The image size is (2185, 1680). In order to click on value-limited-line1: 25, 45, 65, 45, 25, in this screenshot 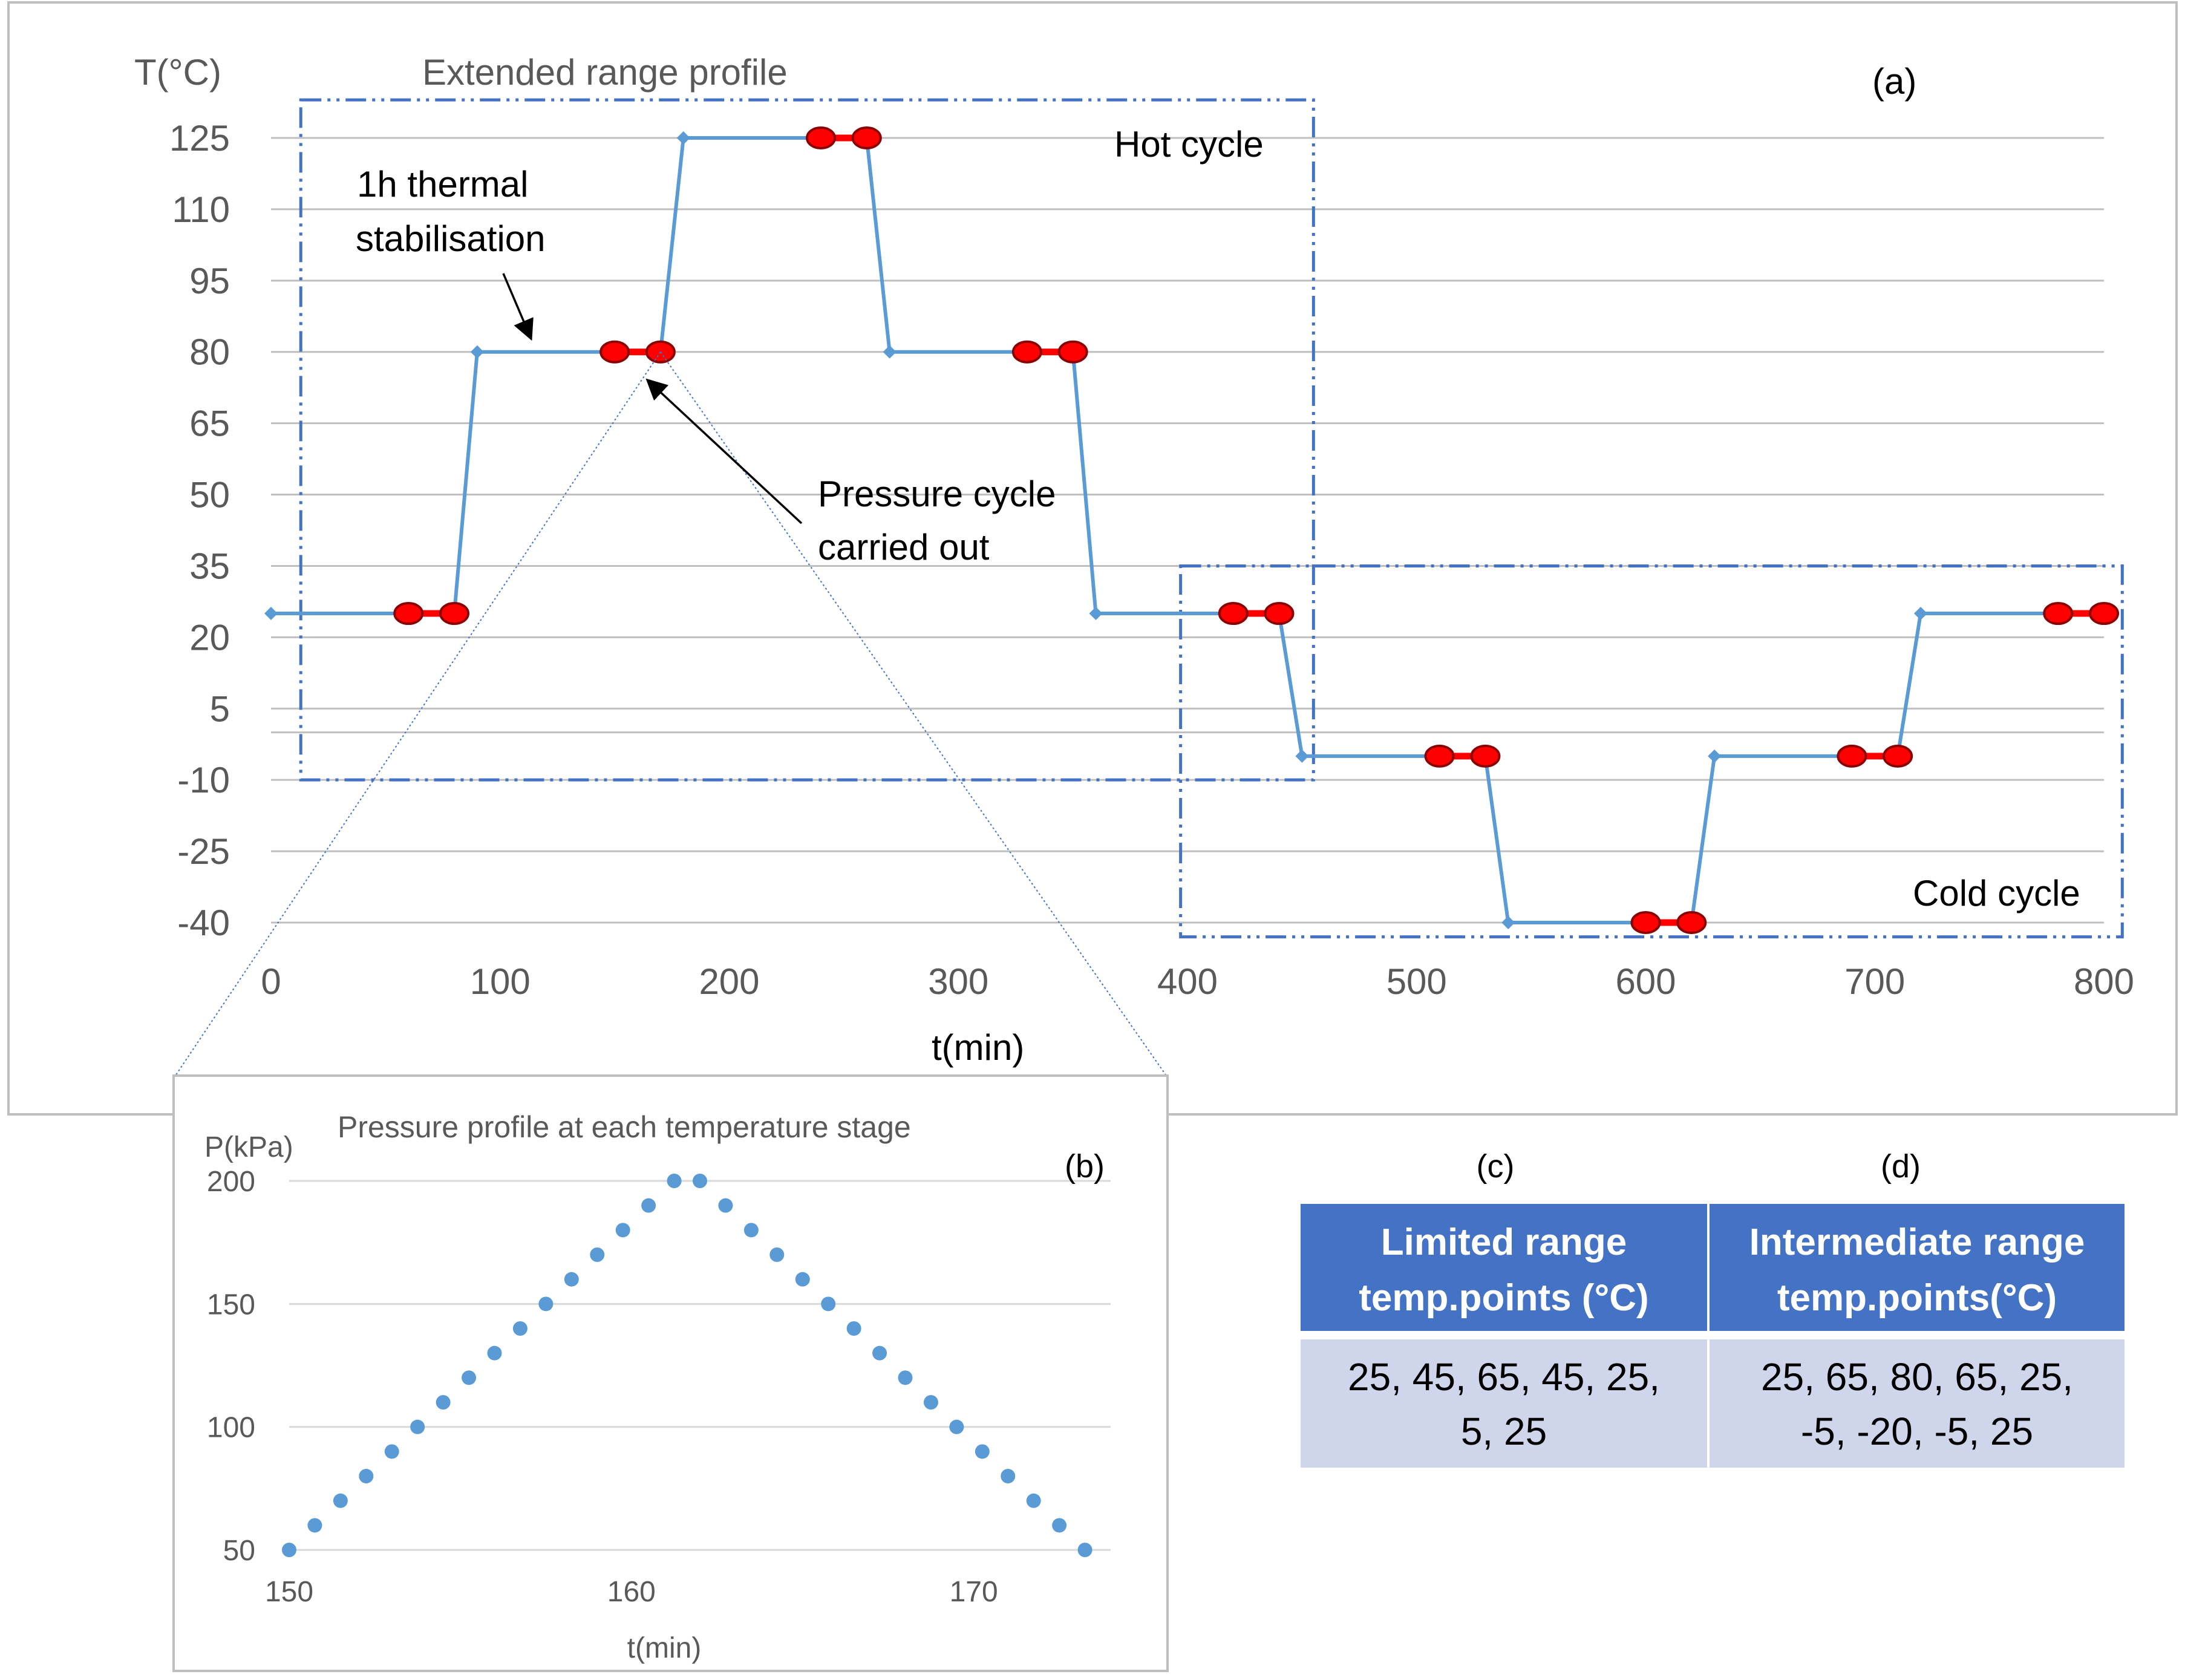, I will do `click(1504, 1377)`.